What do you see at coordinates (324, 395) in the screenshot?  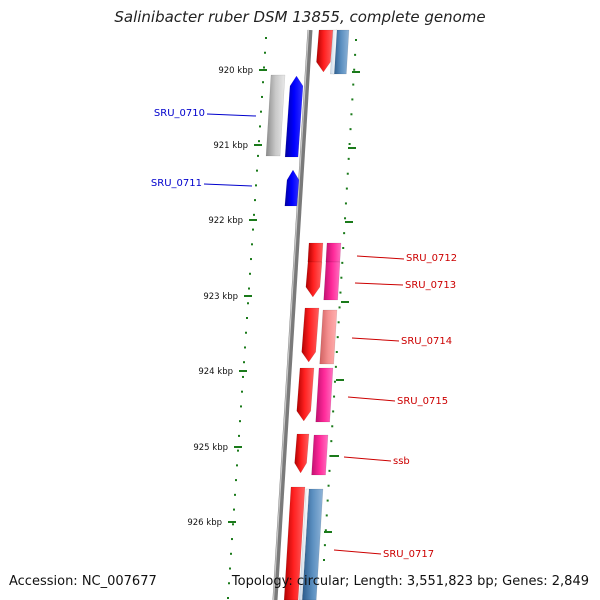 I see `gene-magenta-sru0715` at bounding box center [324, 395].